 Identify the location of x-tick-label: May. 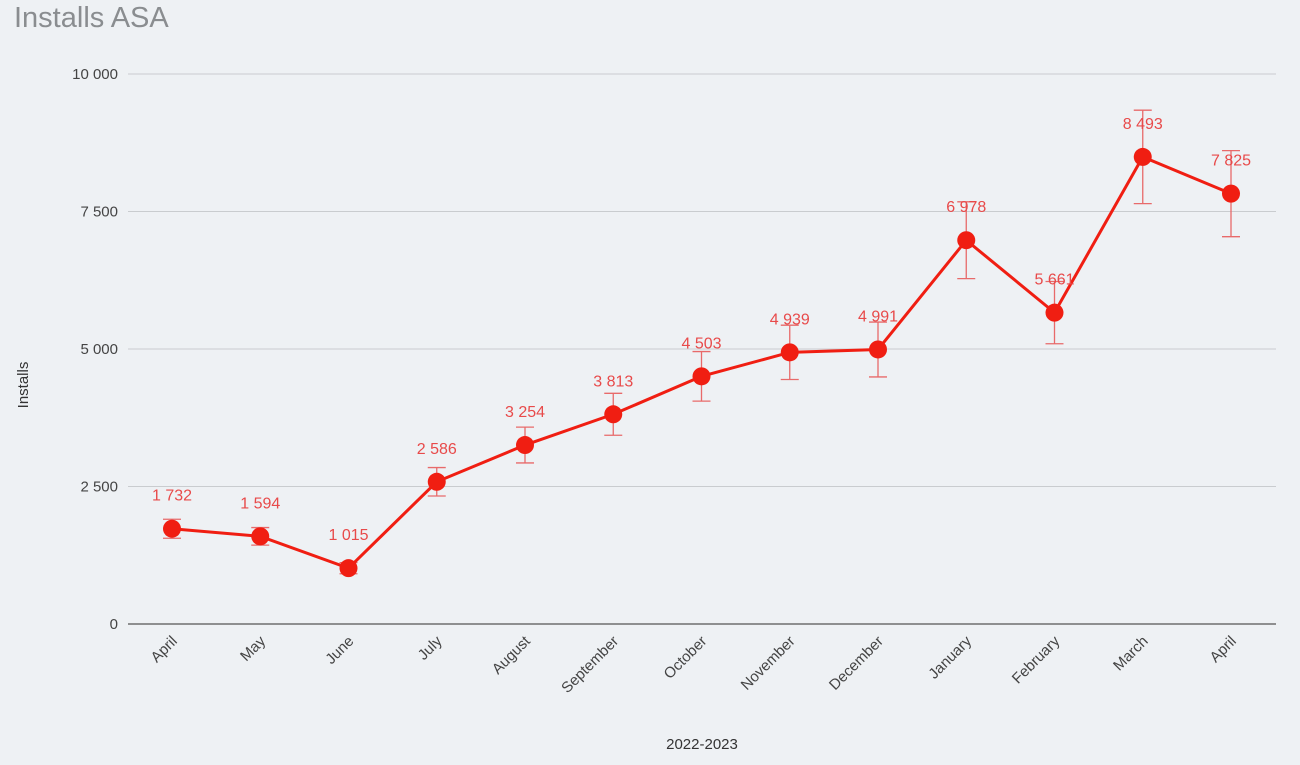
(253, 648).